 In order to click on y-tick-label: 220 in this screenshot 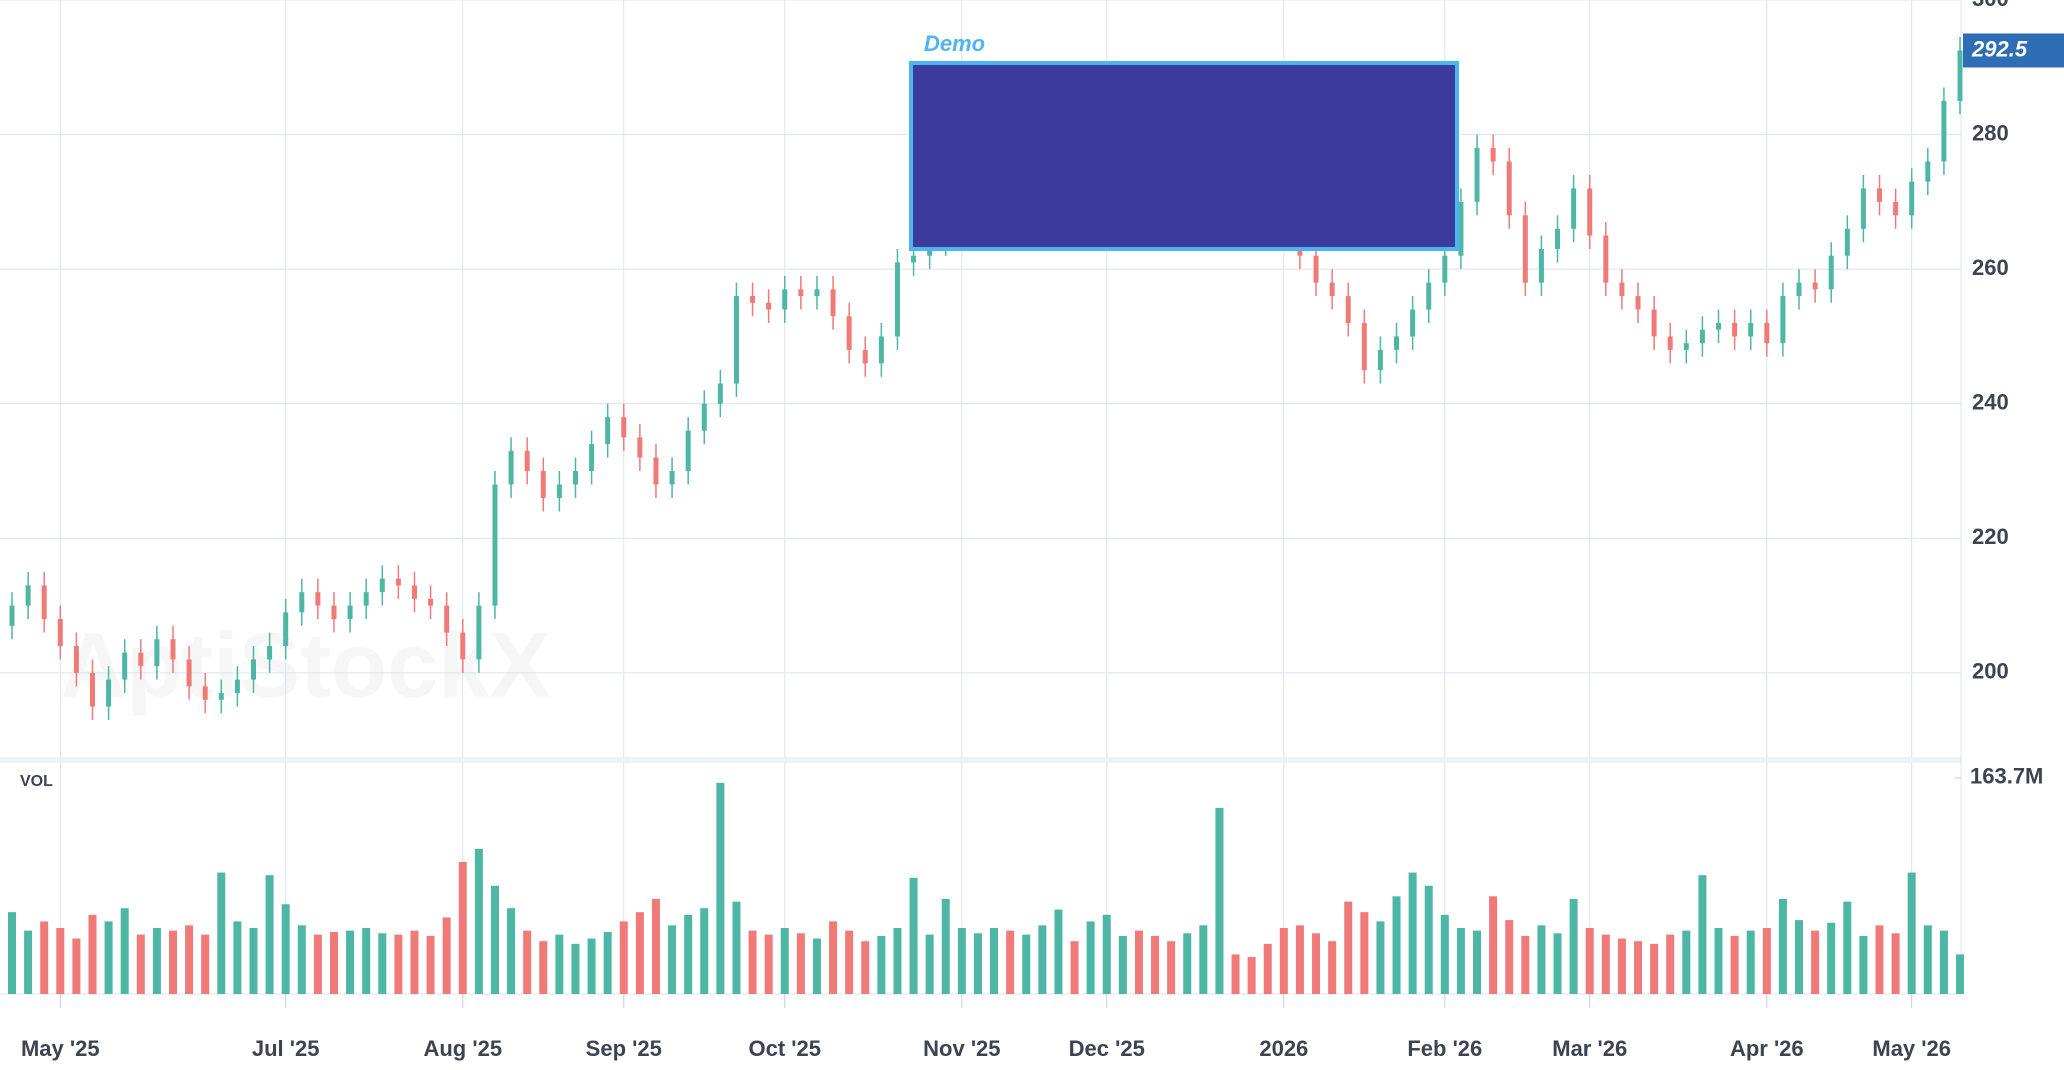, I will do `click(1990, 536)`.